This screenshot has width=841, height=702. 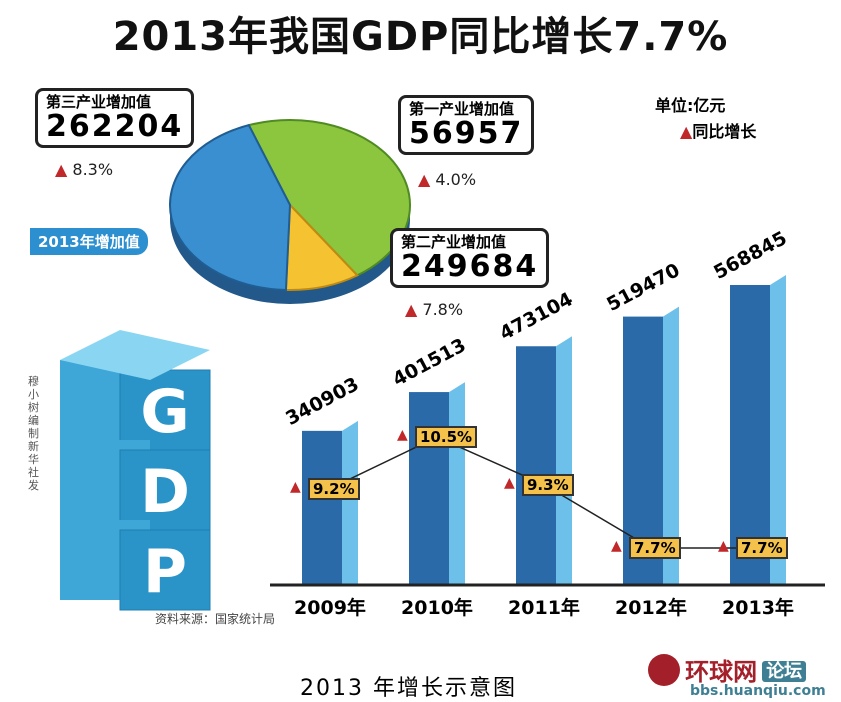 What do you see at coordinates (420, 37) in the screenshot?
I see `page-title: 2013年我国GDP同比增长7.7%` at bounding box center [420, 37].